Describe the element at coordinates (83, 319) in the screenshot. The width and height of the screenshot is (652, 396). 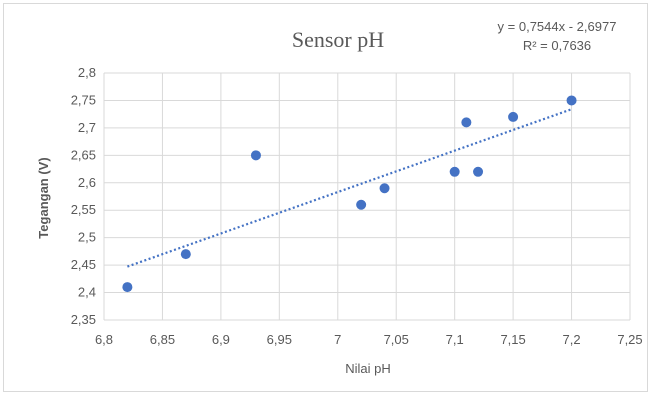
I see `y-tick-label: 2,35` at that location.